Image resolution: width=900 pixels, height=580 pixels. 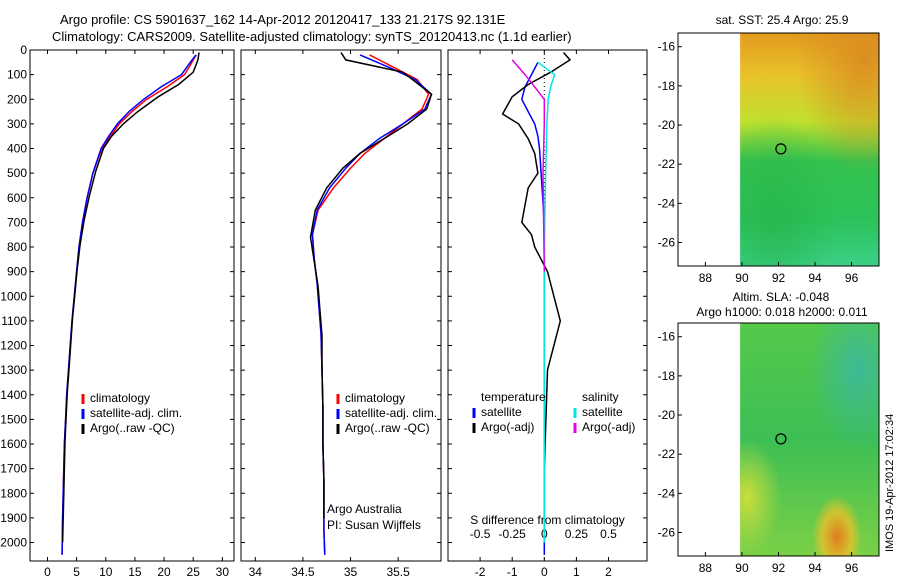 What do you see at coordinates (501, 412) in the screenshot?
I see `diff-temperature-legend-label: satellite` at bounding box center [501, 412].